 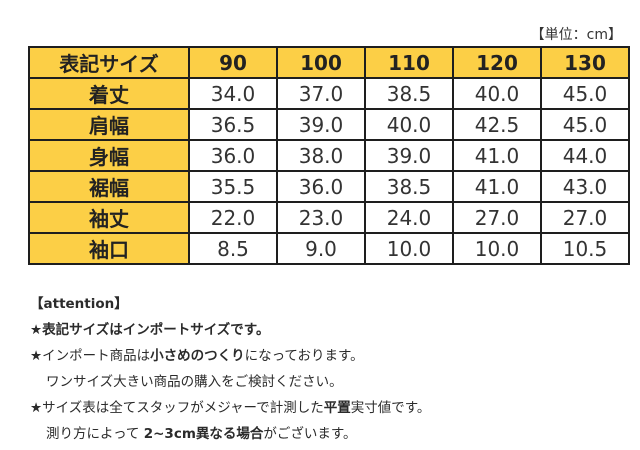 What do you see at coordinates (497, 62) in the screenshot?
I see `size-header-cell: 120` at bounding box center [497, 62].